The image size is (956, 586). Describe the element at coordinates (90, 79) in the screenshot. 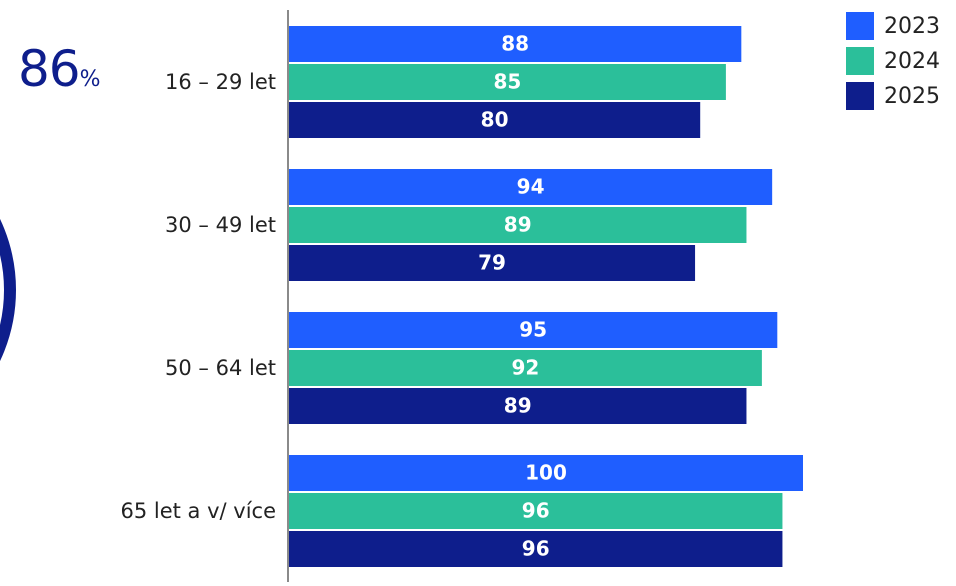

I see `side-stat-unit: %` at that location.